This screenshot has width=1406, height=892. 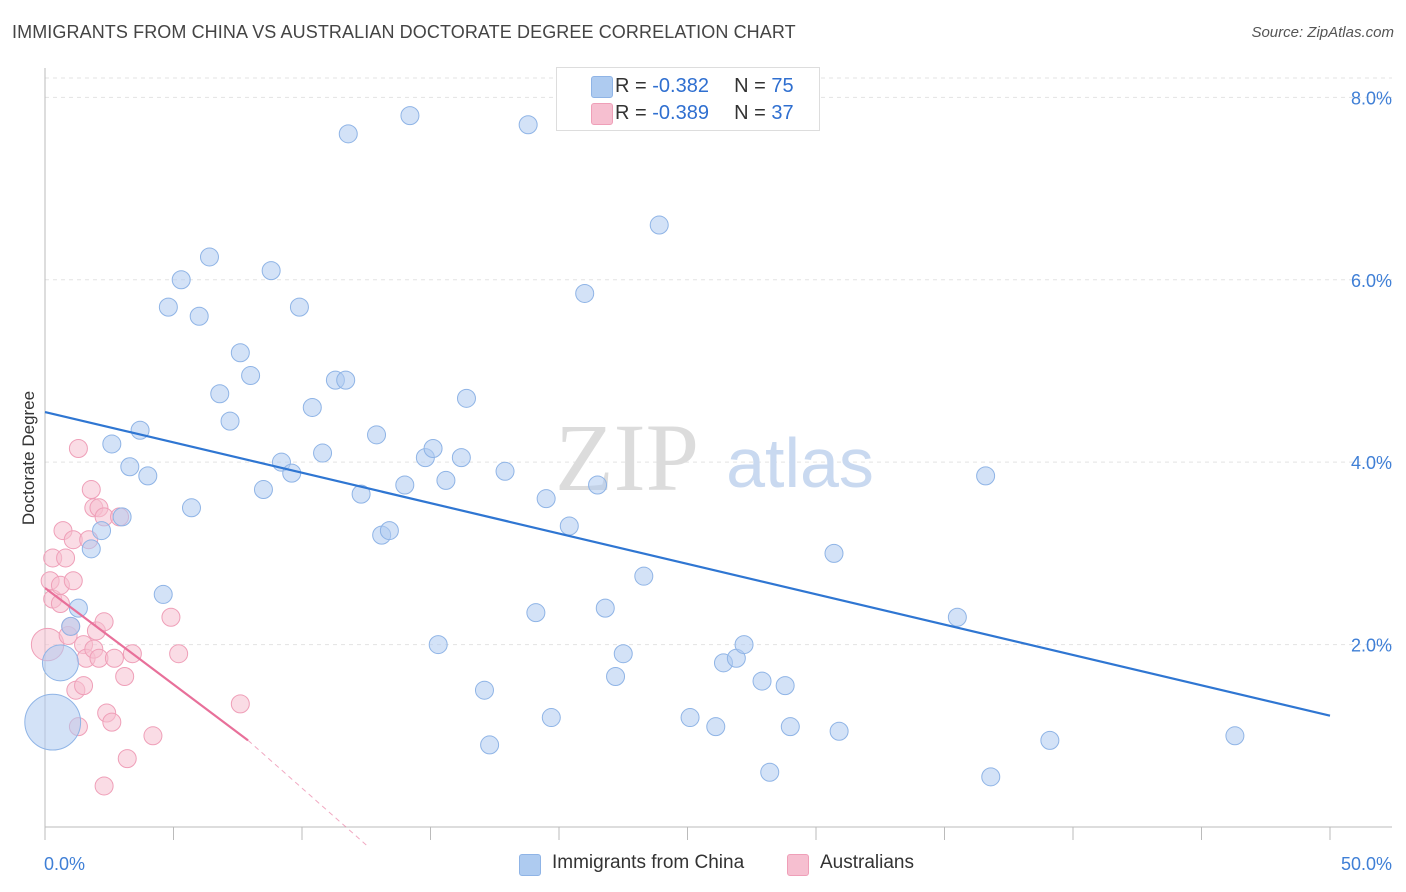 I want to click on legend-n-value: 37, so click(x=782, y=113).